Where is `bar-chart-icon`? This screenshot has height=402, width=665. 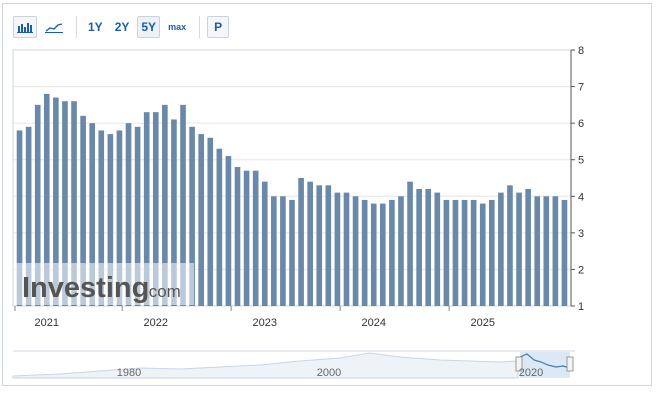 bar-chart-icon is located at coordinates (25, 27).